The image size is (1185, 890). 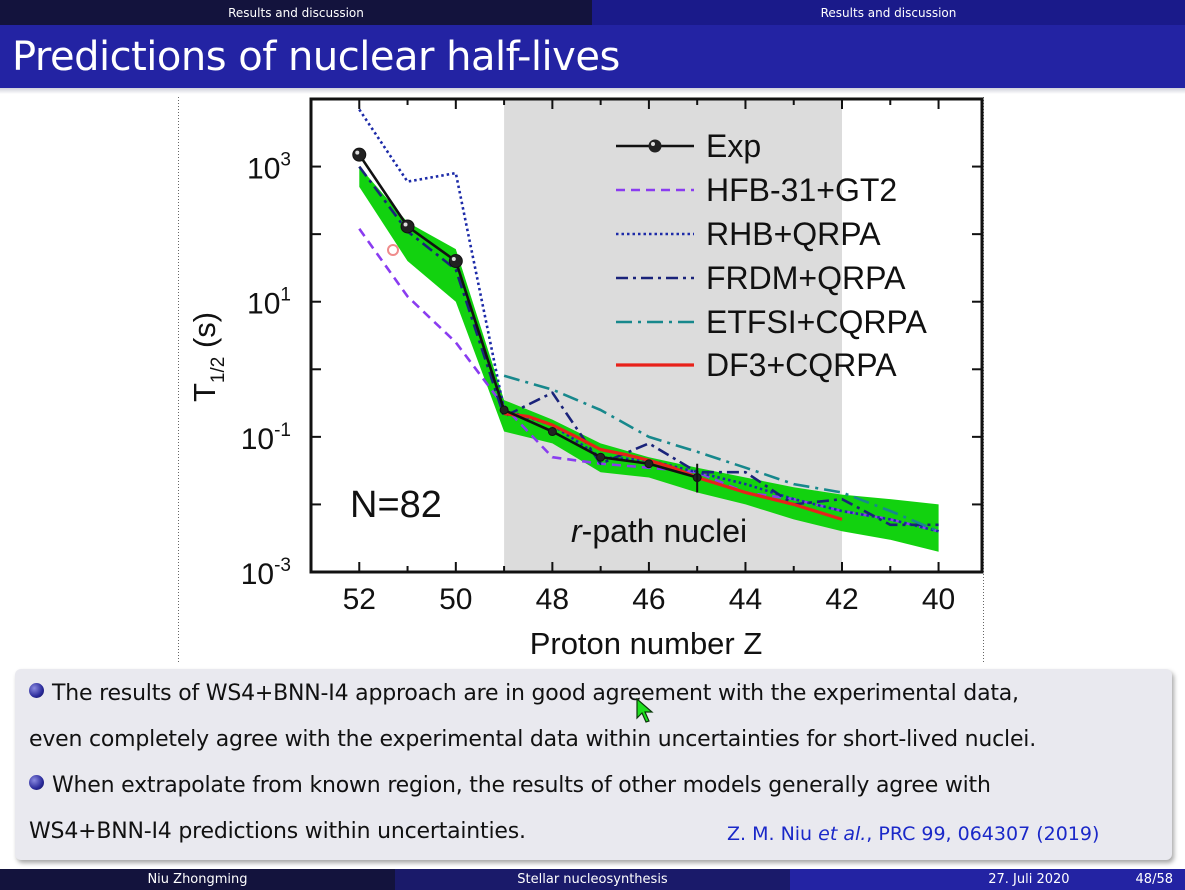 I want to click on legend-label: FRDM+QRPA, so click(x=806, y=278).